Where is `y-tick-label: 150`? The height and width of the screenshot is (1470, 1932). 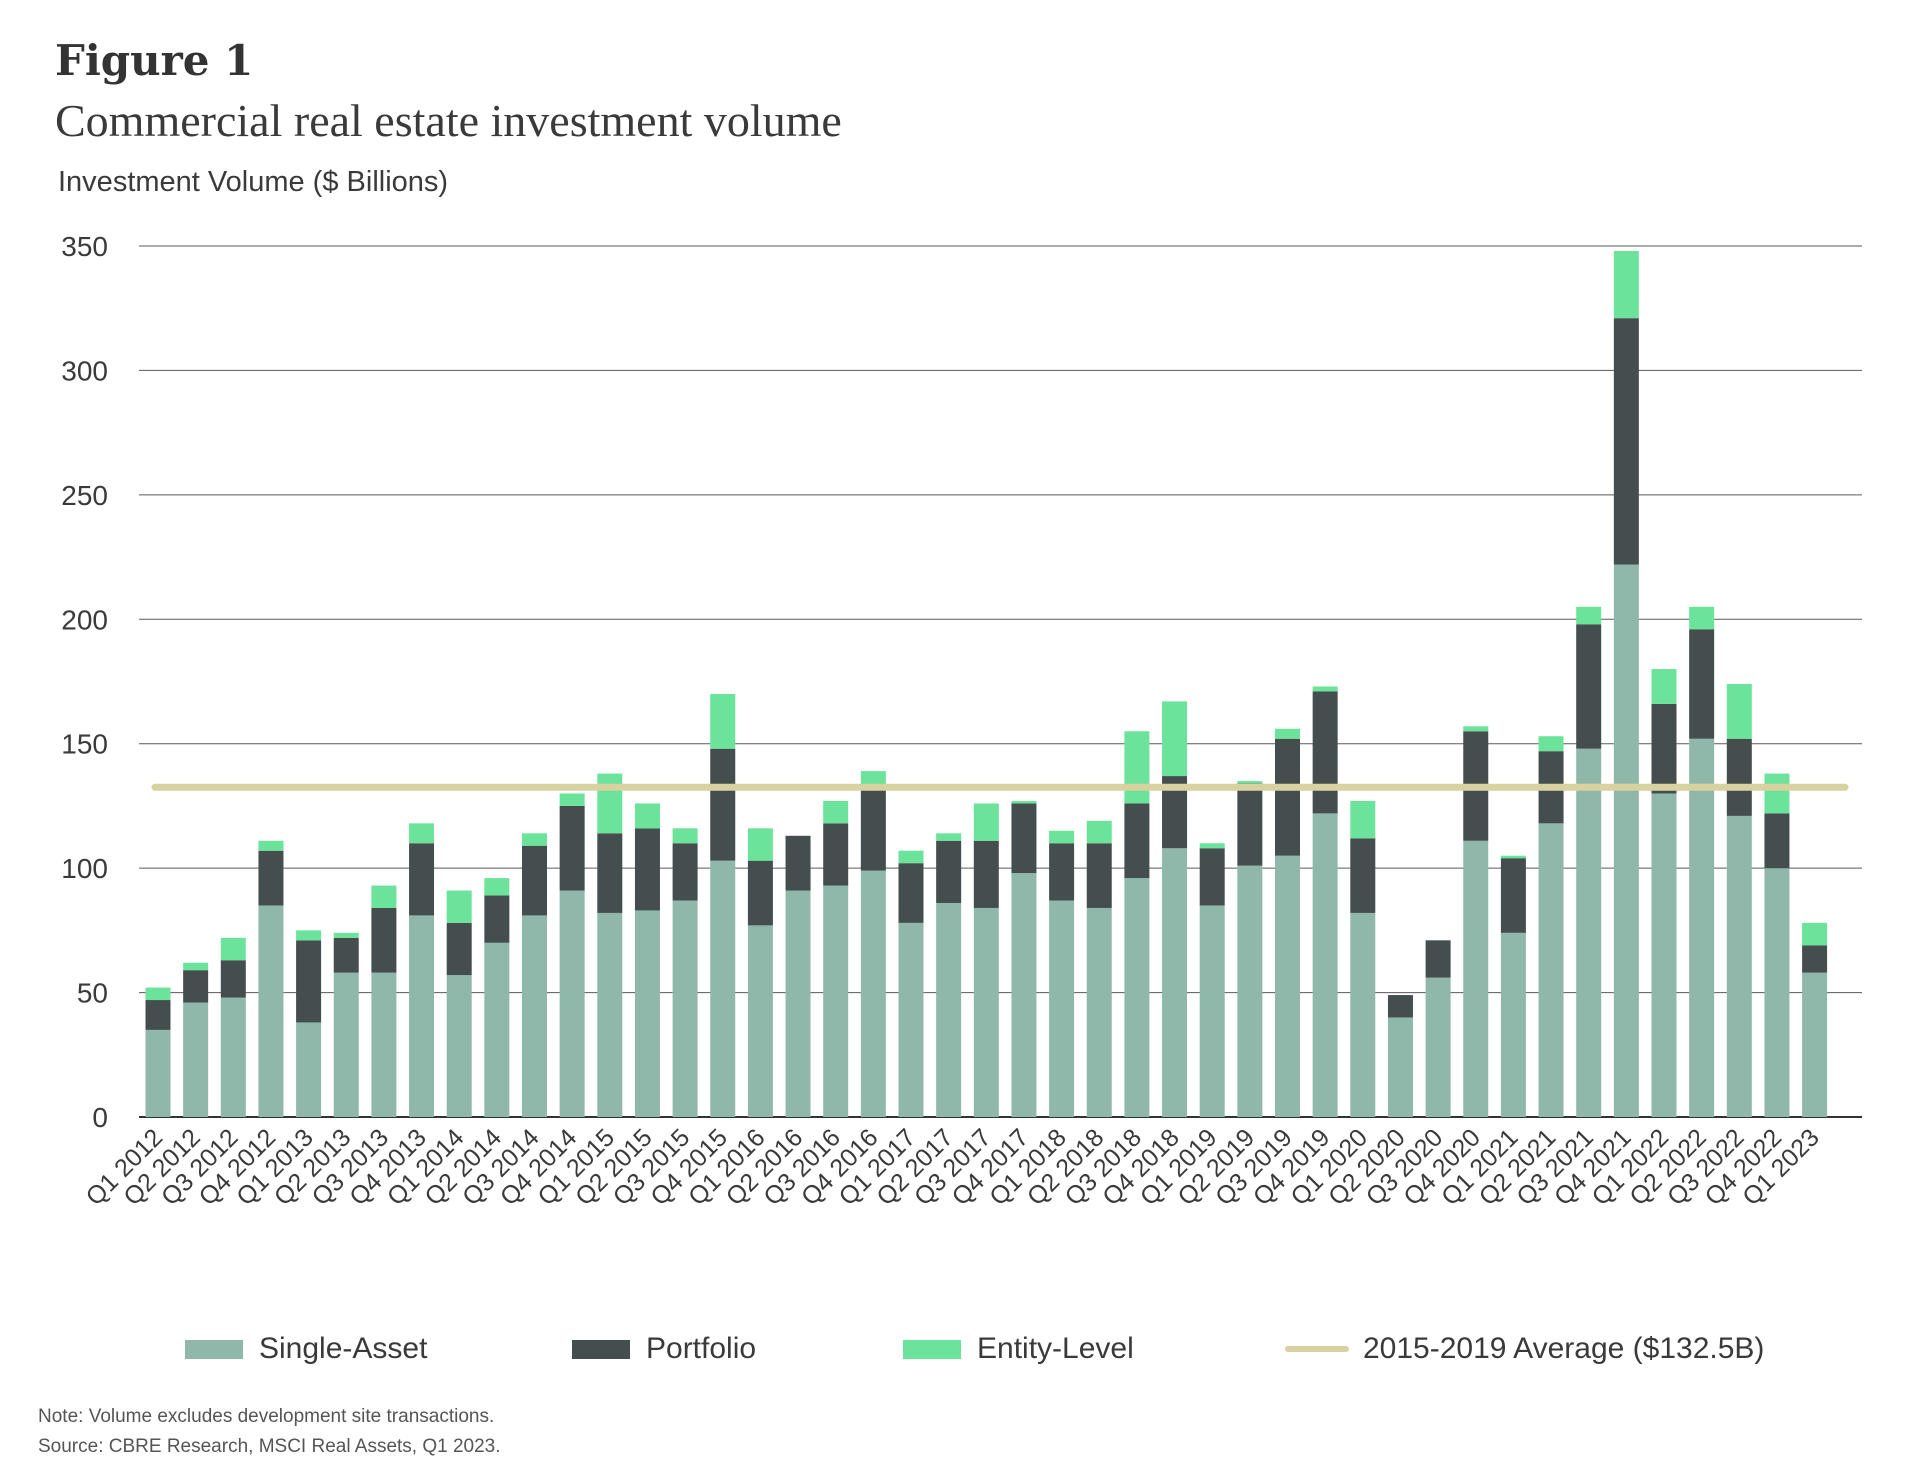 y-tick-label: 150 is located at coordinates (84, 744).